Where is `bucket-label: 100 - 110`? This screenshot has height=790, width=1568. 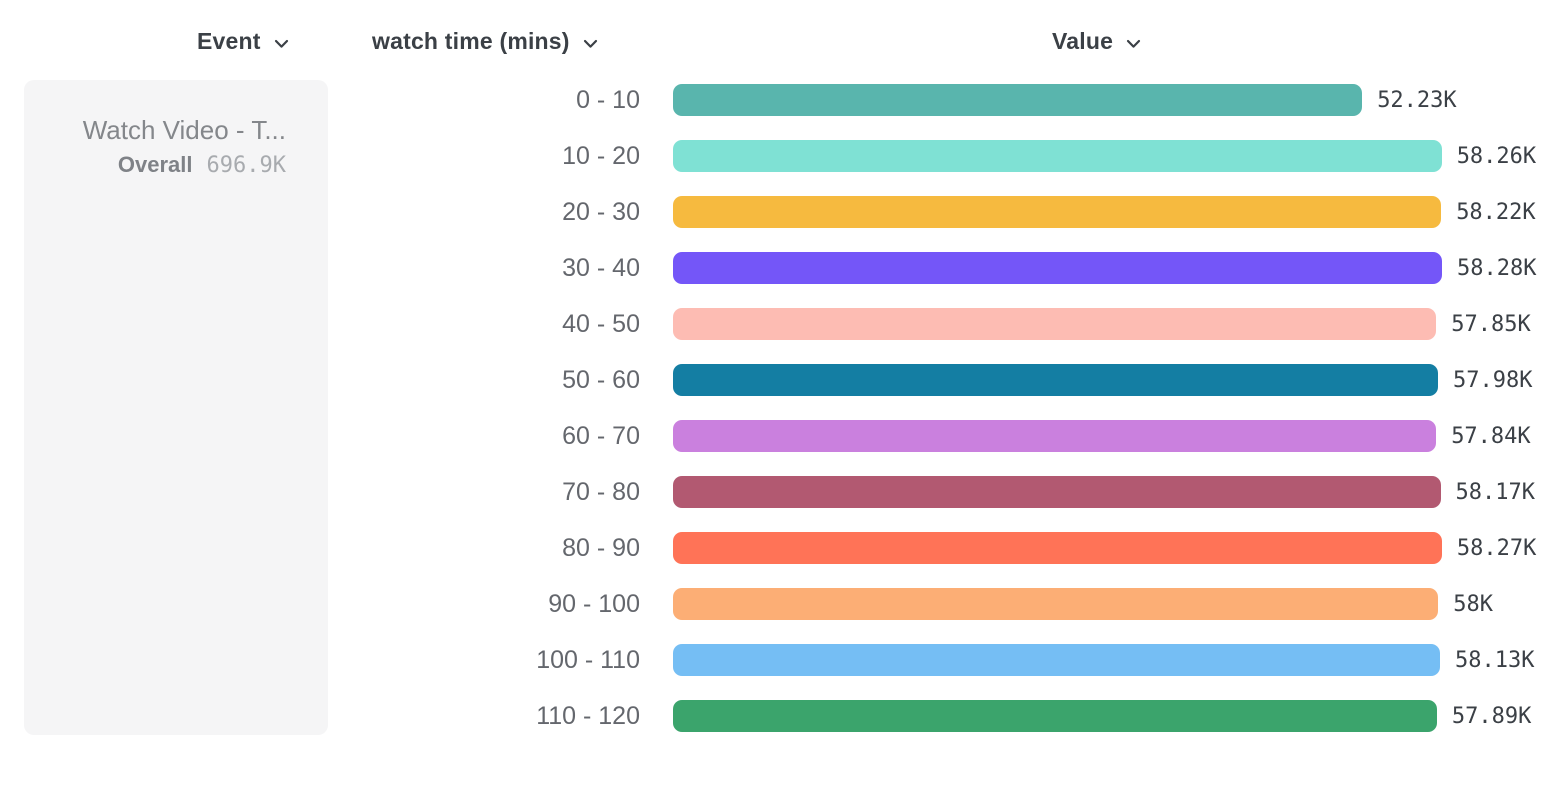 bucket-label: 100 - 110 is located at coordinates (588, 659).